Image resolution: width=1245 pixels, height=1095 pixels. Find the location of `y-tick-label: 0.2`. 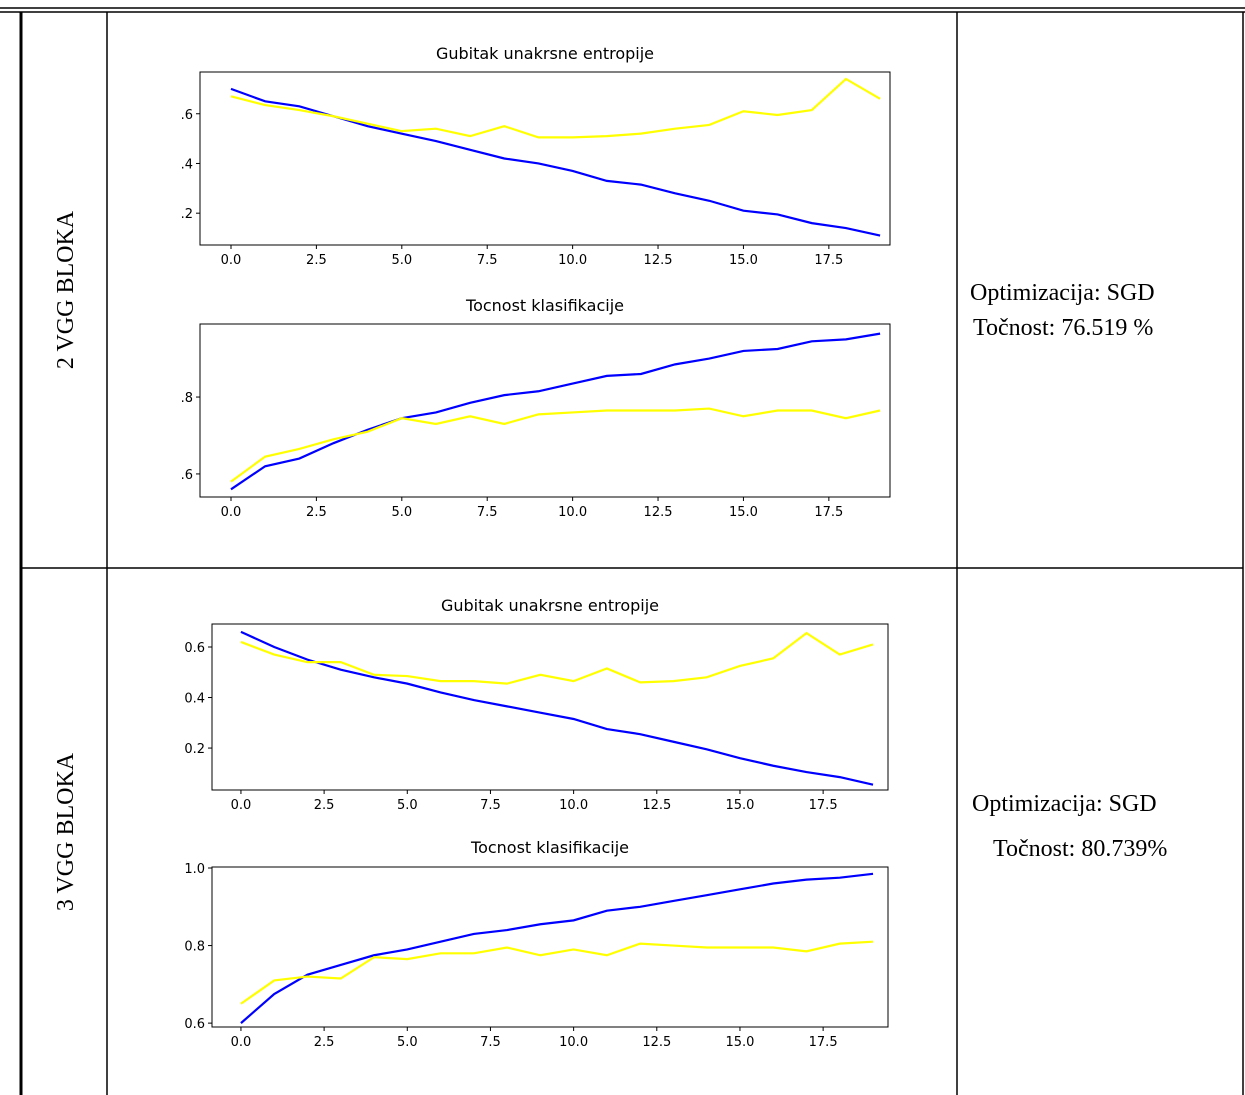

y-tick-label: 0.2 is located at coordinates (194, 749).